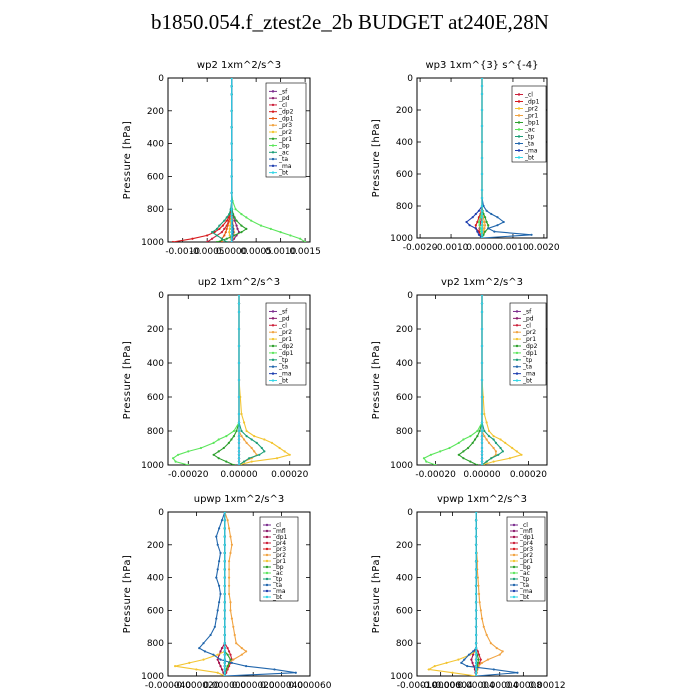  What do you see at coordinates (285, 332) in the screenshot?
I see `legend-label: _pr2` at bounding box center [285, 332].